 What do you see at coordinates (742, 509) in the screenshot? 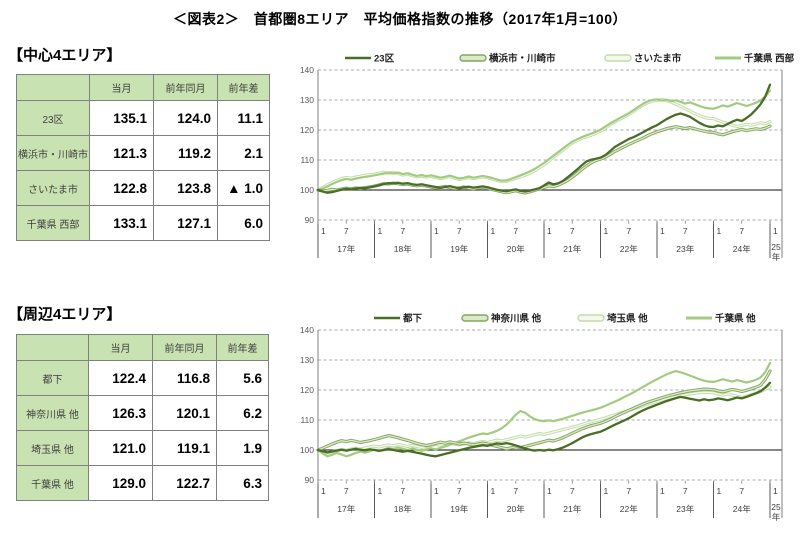
I see `year-label: 24年` at bounding box center [742, 509].